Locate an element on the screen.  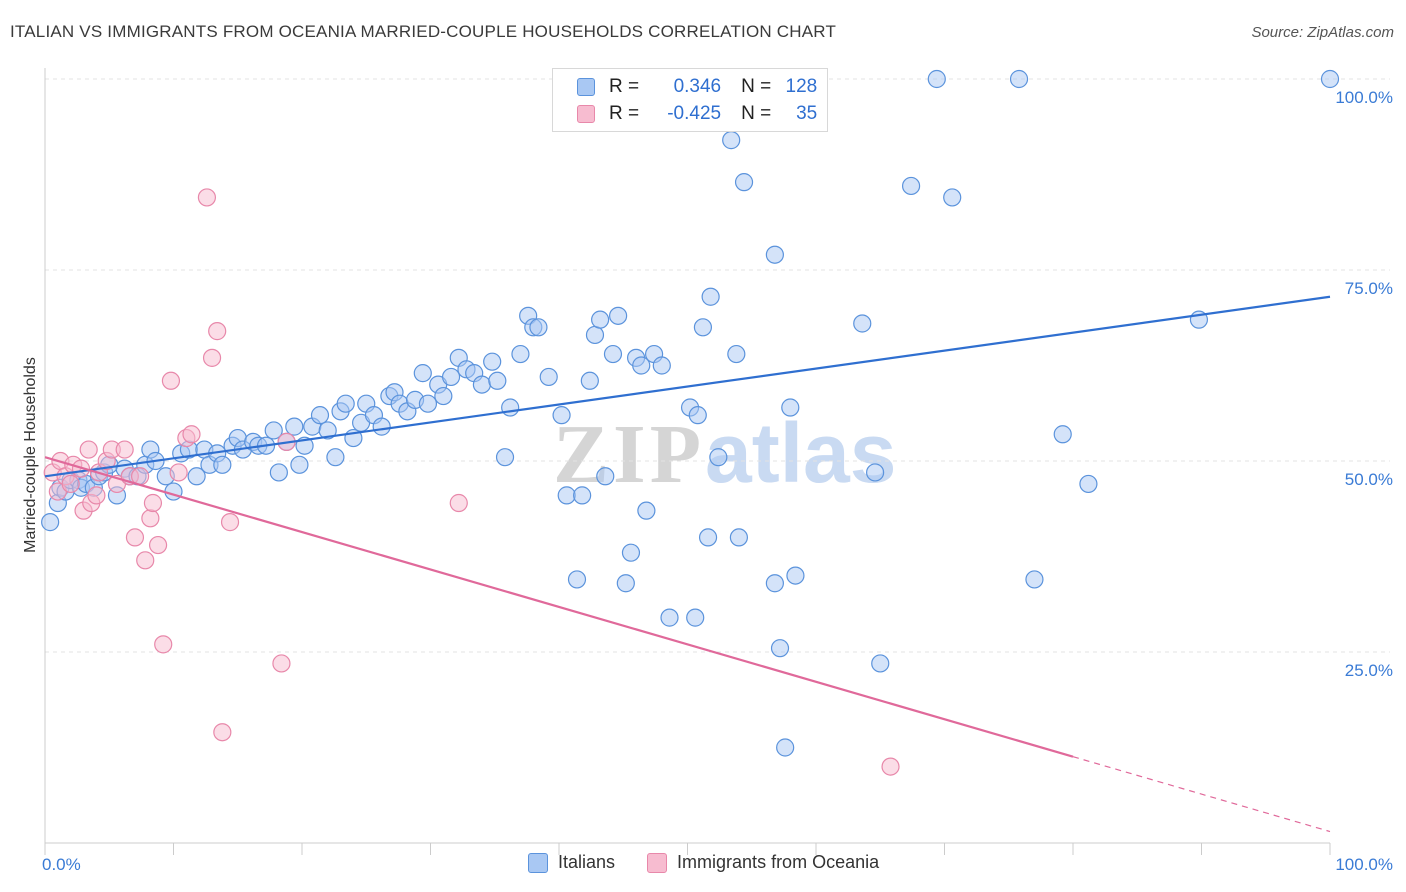
x-tick-label-max: 100.0% is located at coordinates (1364, 864).